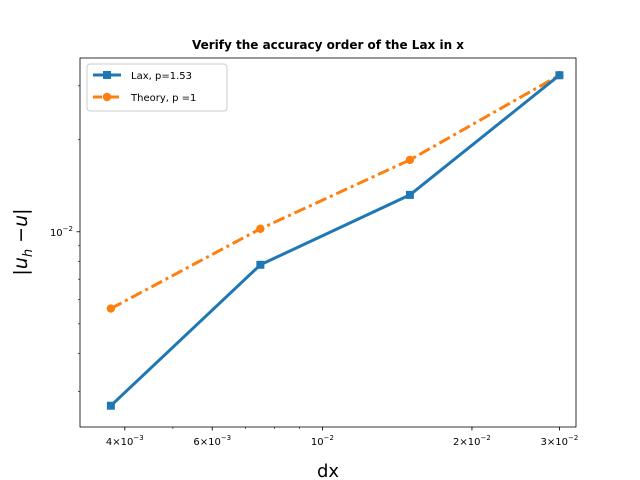  I want to click on legend-box, so click(157, 87).